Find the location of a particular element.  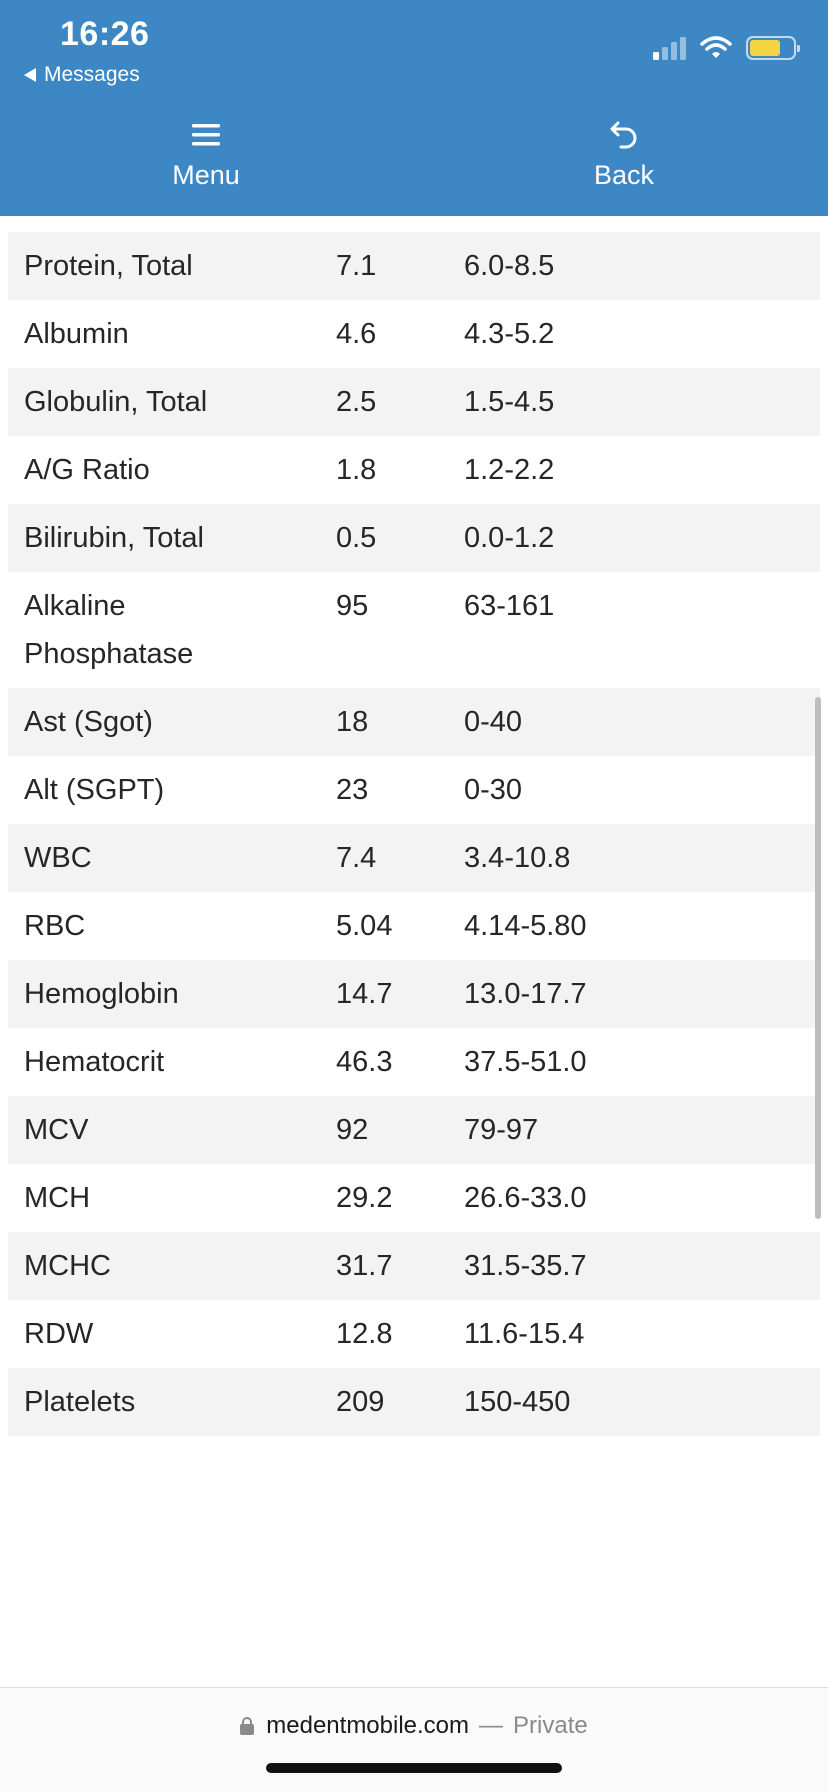

table-row: WBC 7.4 3.4-10.8 is located at coordinates (414, 858).